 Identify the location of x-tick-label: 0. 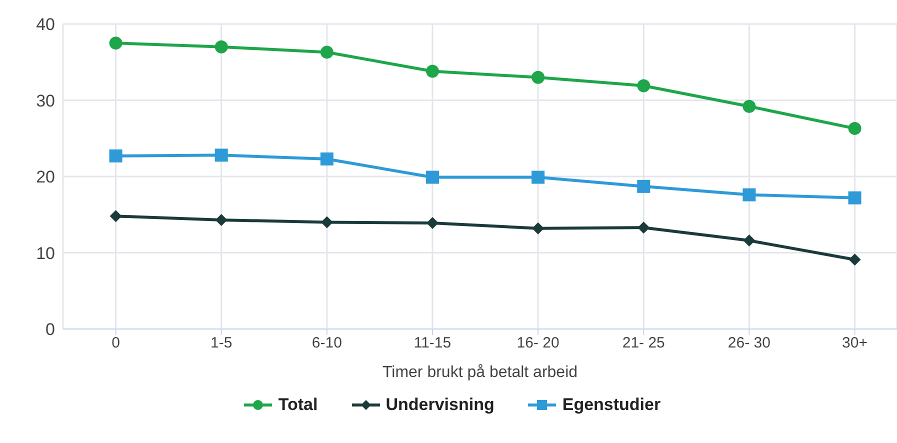
(116, 343).